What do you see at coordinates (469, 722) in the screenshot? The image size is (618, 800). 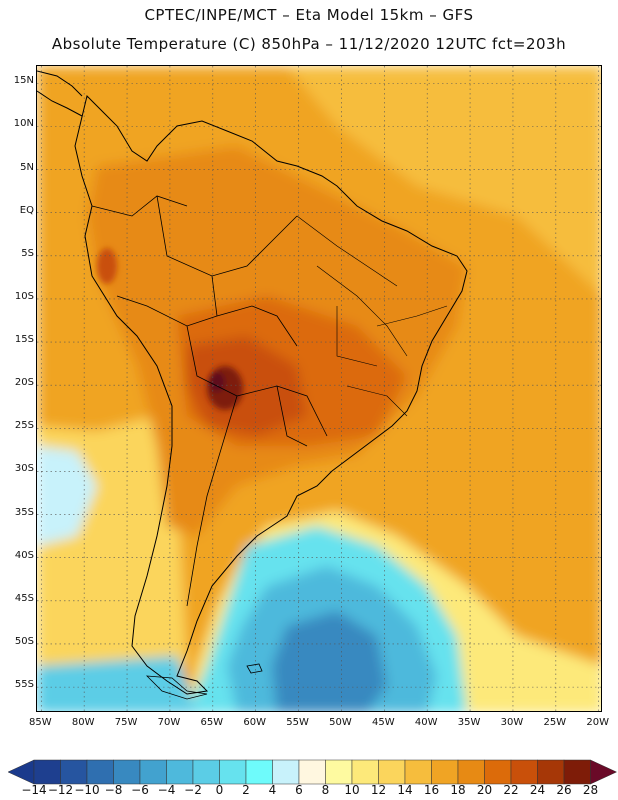 I see `lon-tick-label: 35W` at bounding box center [469, 722].